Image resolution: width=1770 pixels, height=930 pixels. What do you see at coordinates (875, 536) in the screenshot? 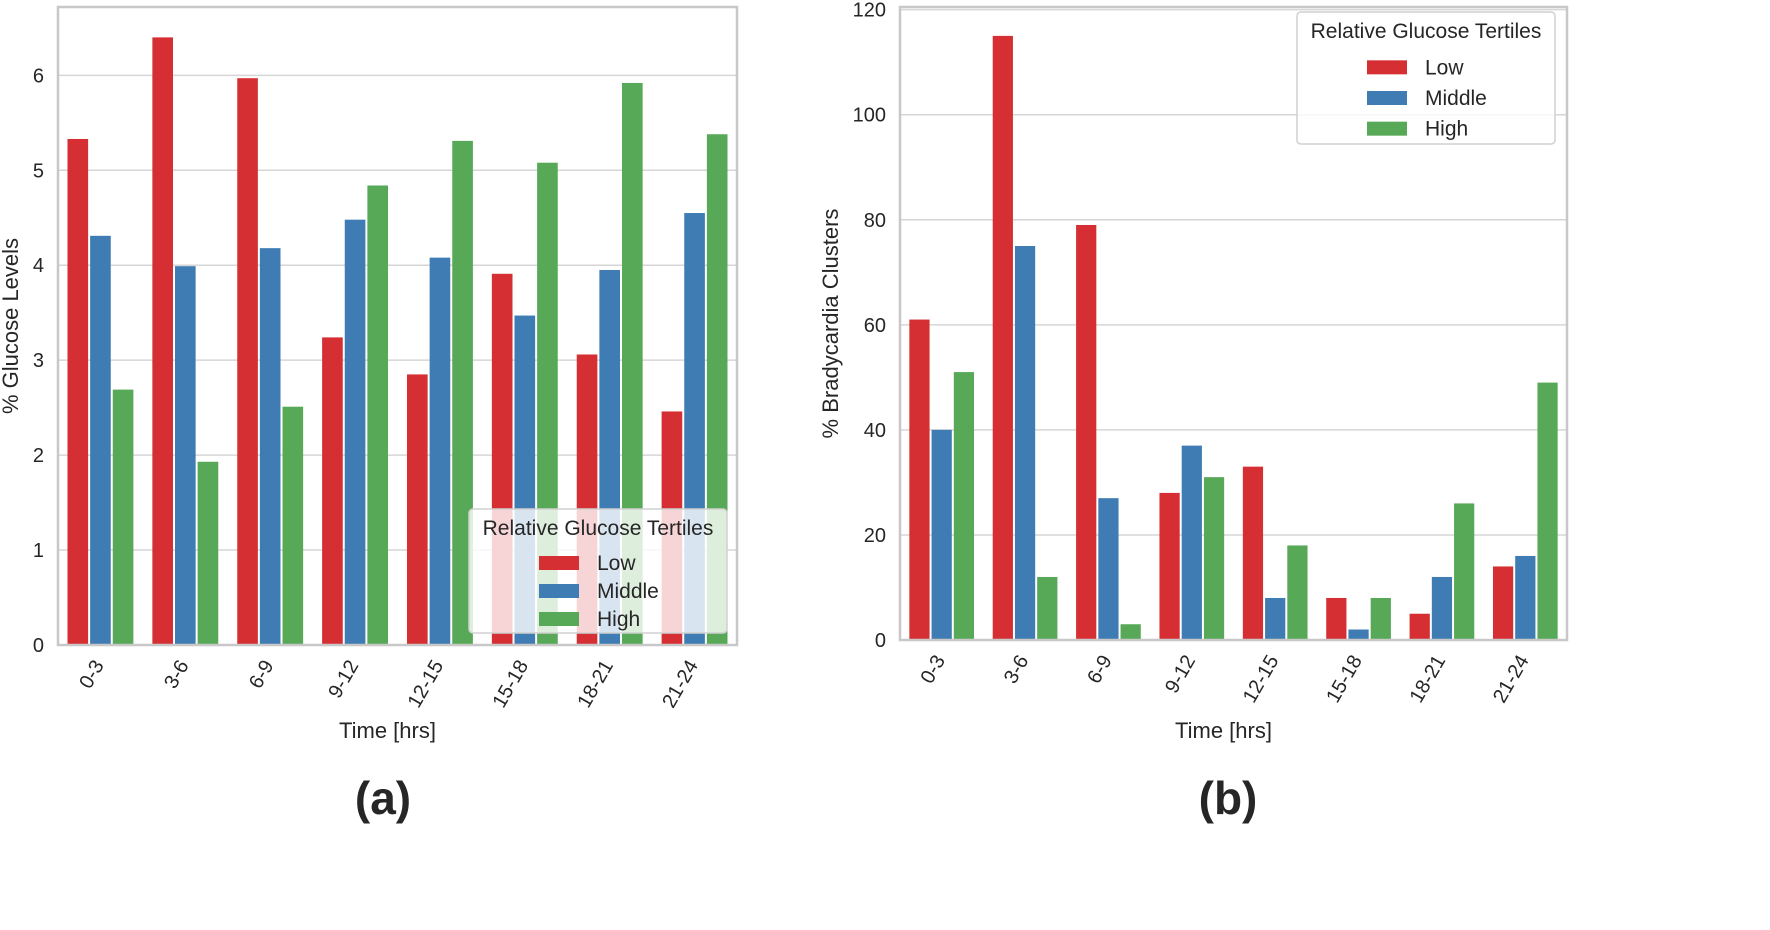
I see `y-tick-label: 20` at bounding box center [875, 536].